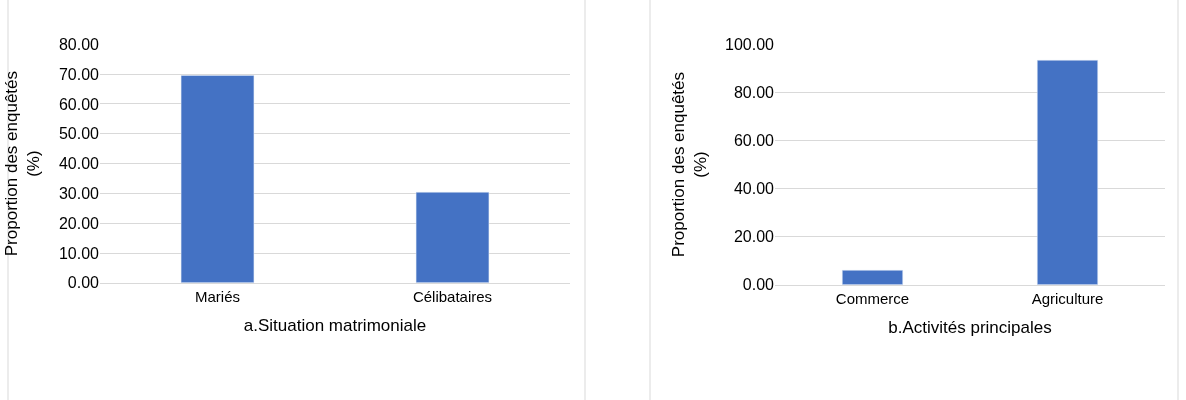 The width and height of the screenshot is (1186, 400). Describe the element at coordinates (217, 296) in the screenshot. I see `x-tick-label: Mariés` at that location.